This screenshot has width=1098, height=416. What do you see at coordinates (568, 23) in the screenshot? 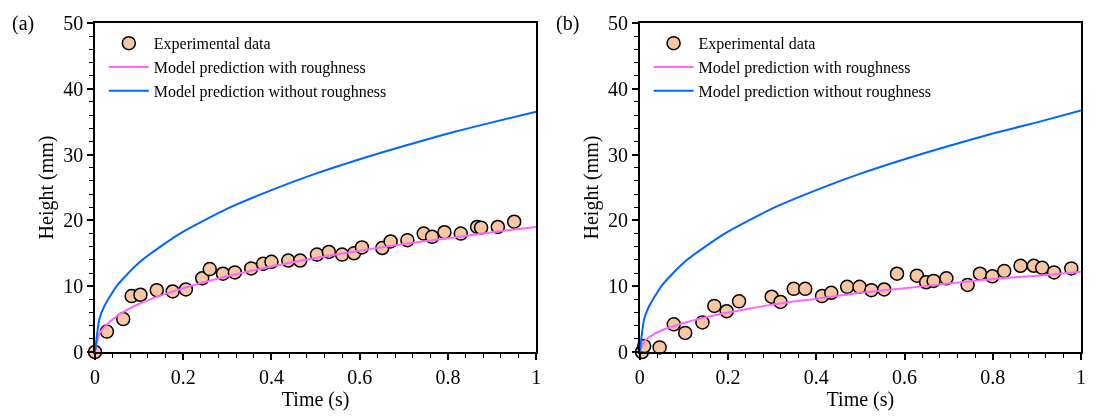
I see `text: (b)` at bounding box center [568, 23].